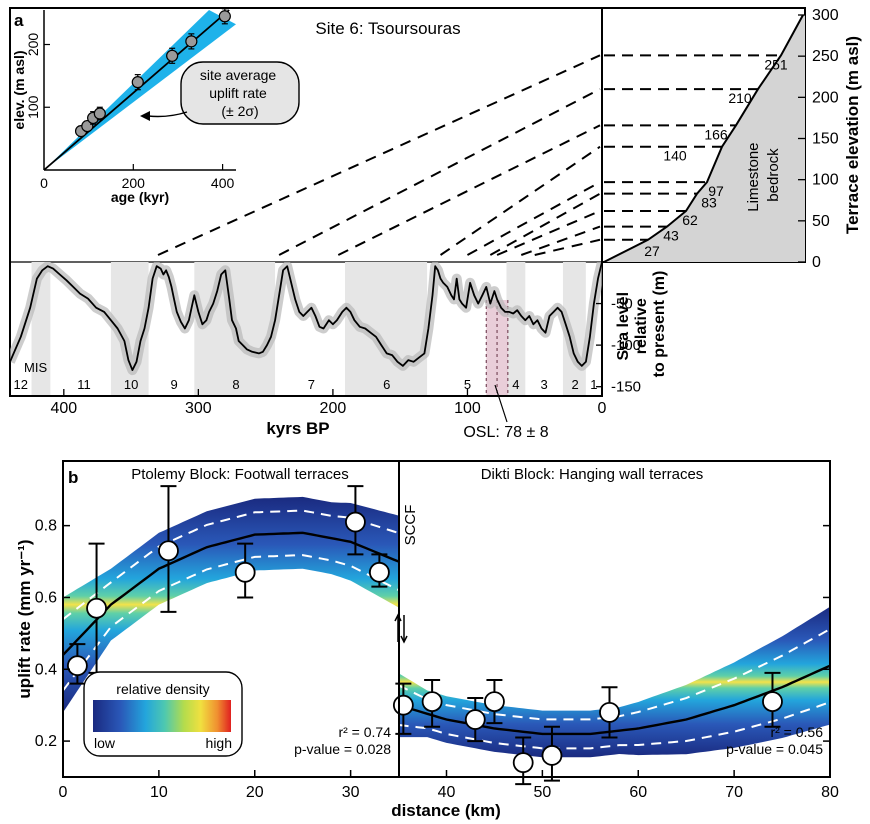 The width and height of the screenshot is (870, 824). I want to click on y-tick-label: 0.2, so click(46, 741).